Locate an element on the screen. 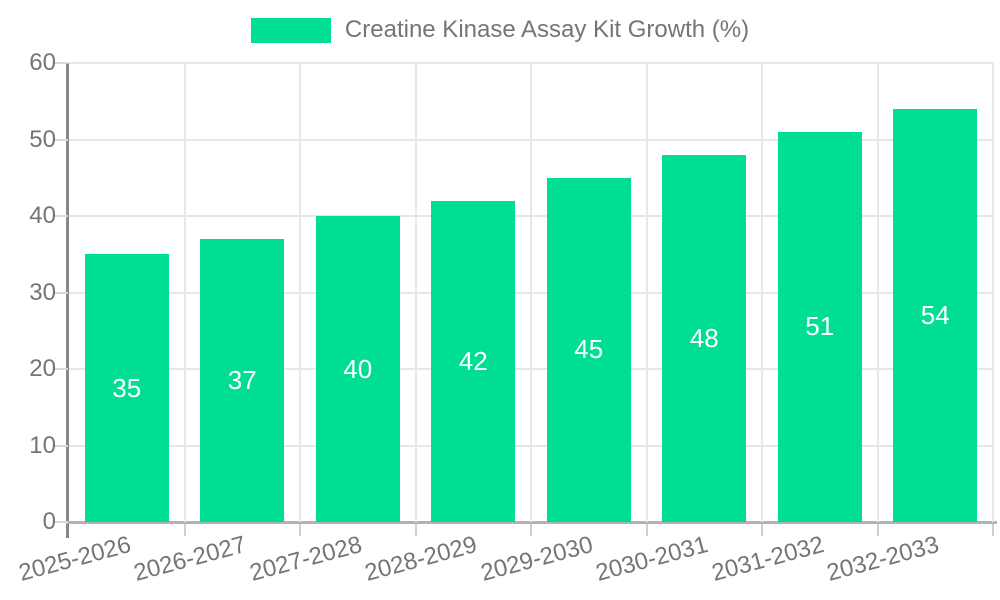 The width and height of the screenshot is (1000, 600). bar: 35 is located at coordinates (126, 388).